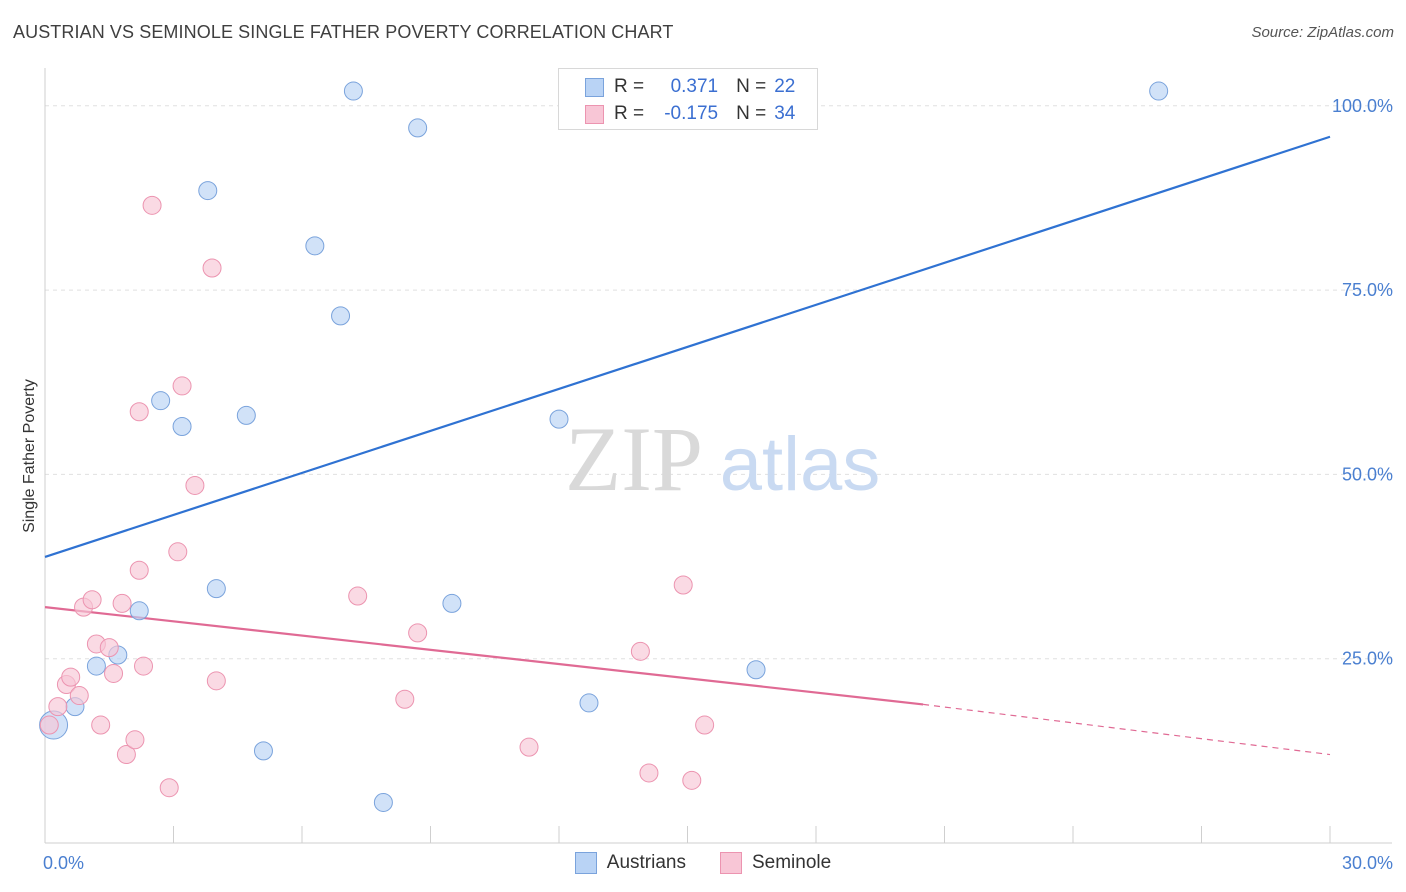 This screenshot has width=1406, height=892. I want to click on series-legend: Austrians Seminole, so click(703, 863).